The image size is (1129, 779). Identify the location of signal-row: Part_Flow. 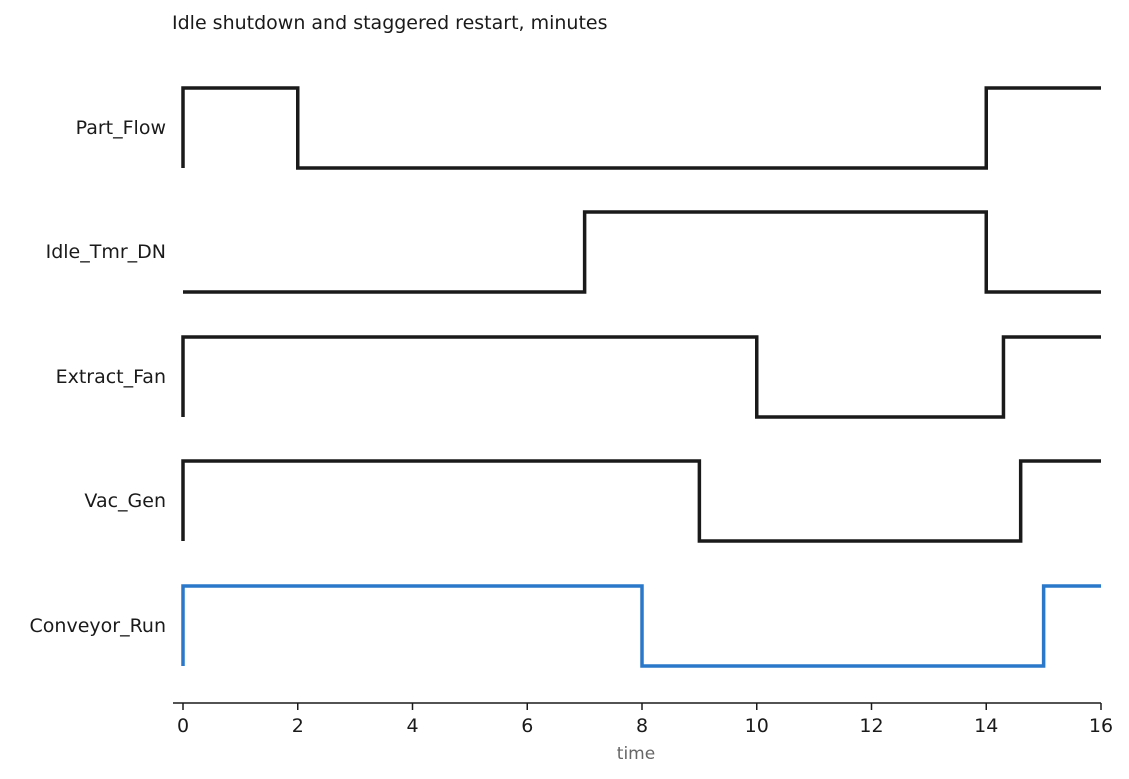
(588, 128).